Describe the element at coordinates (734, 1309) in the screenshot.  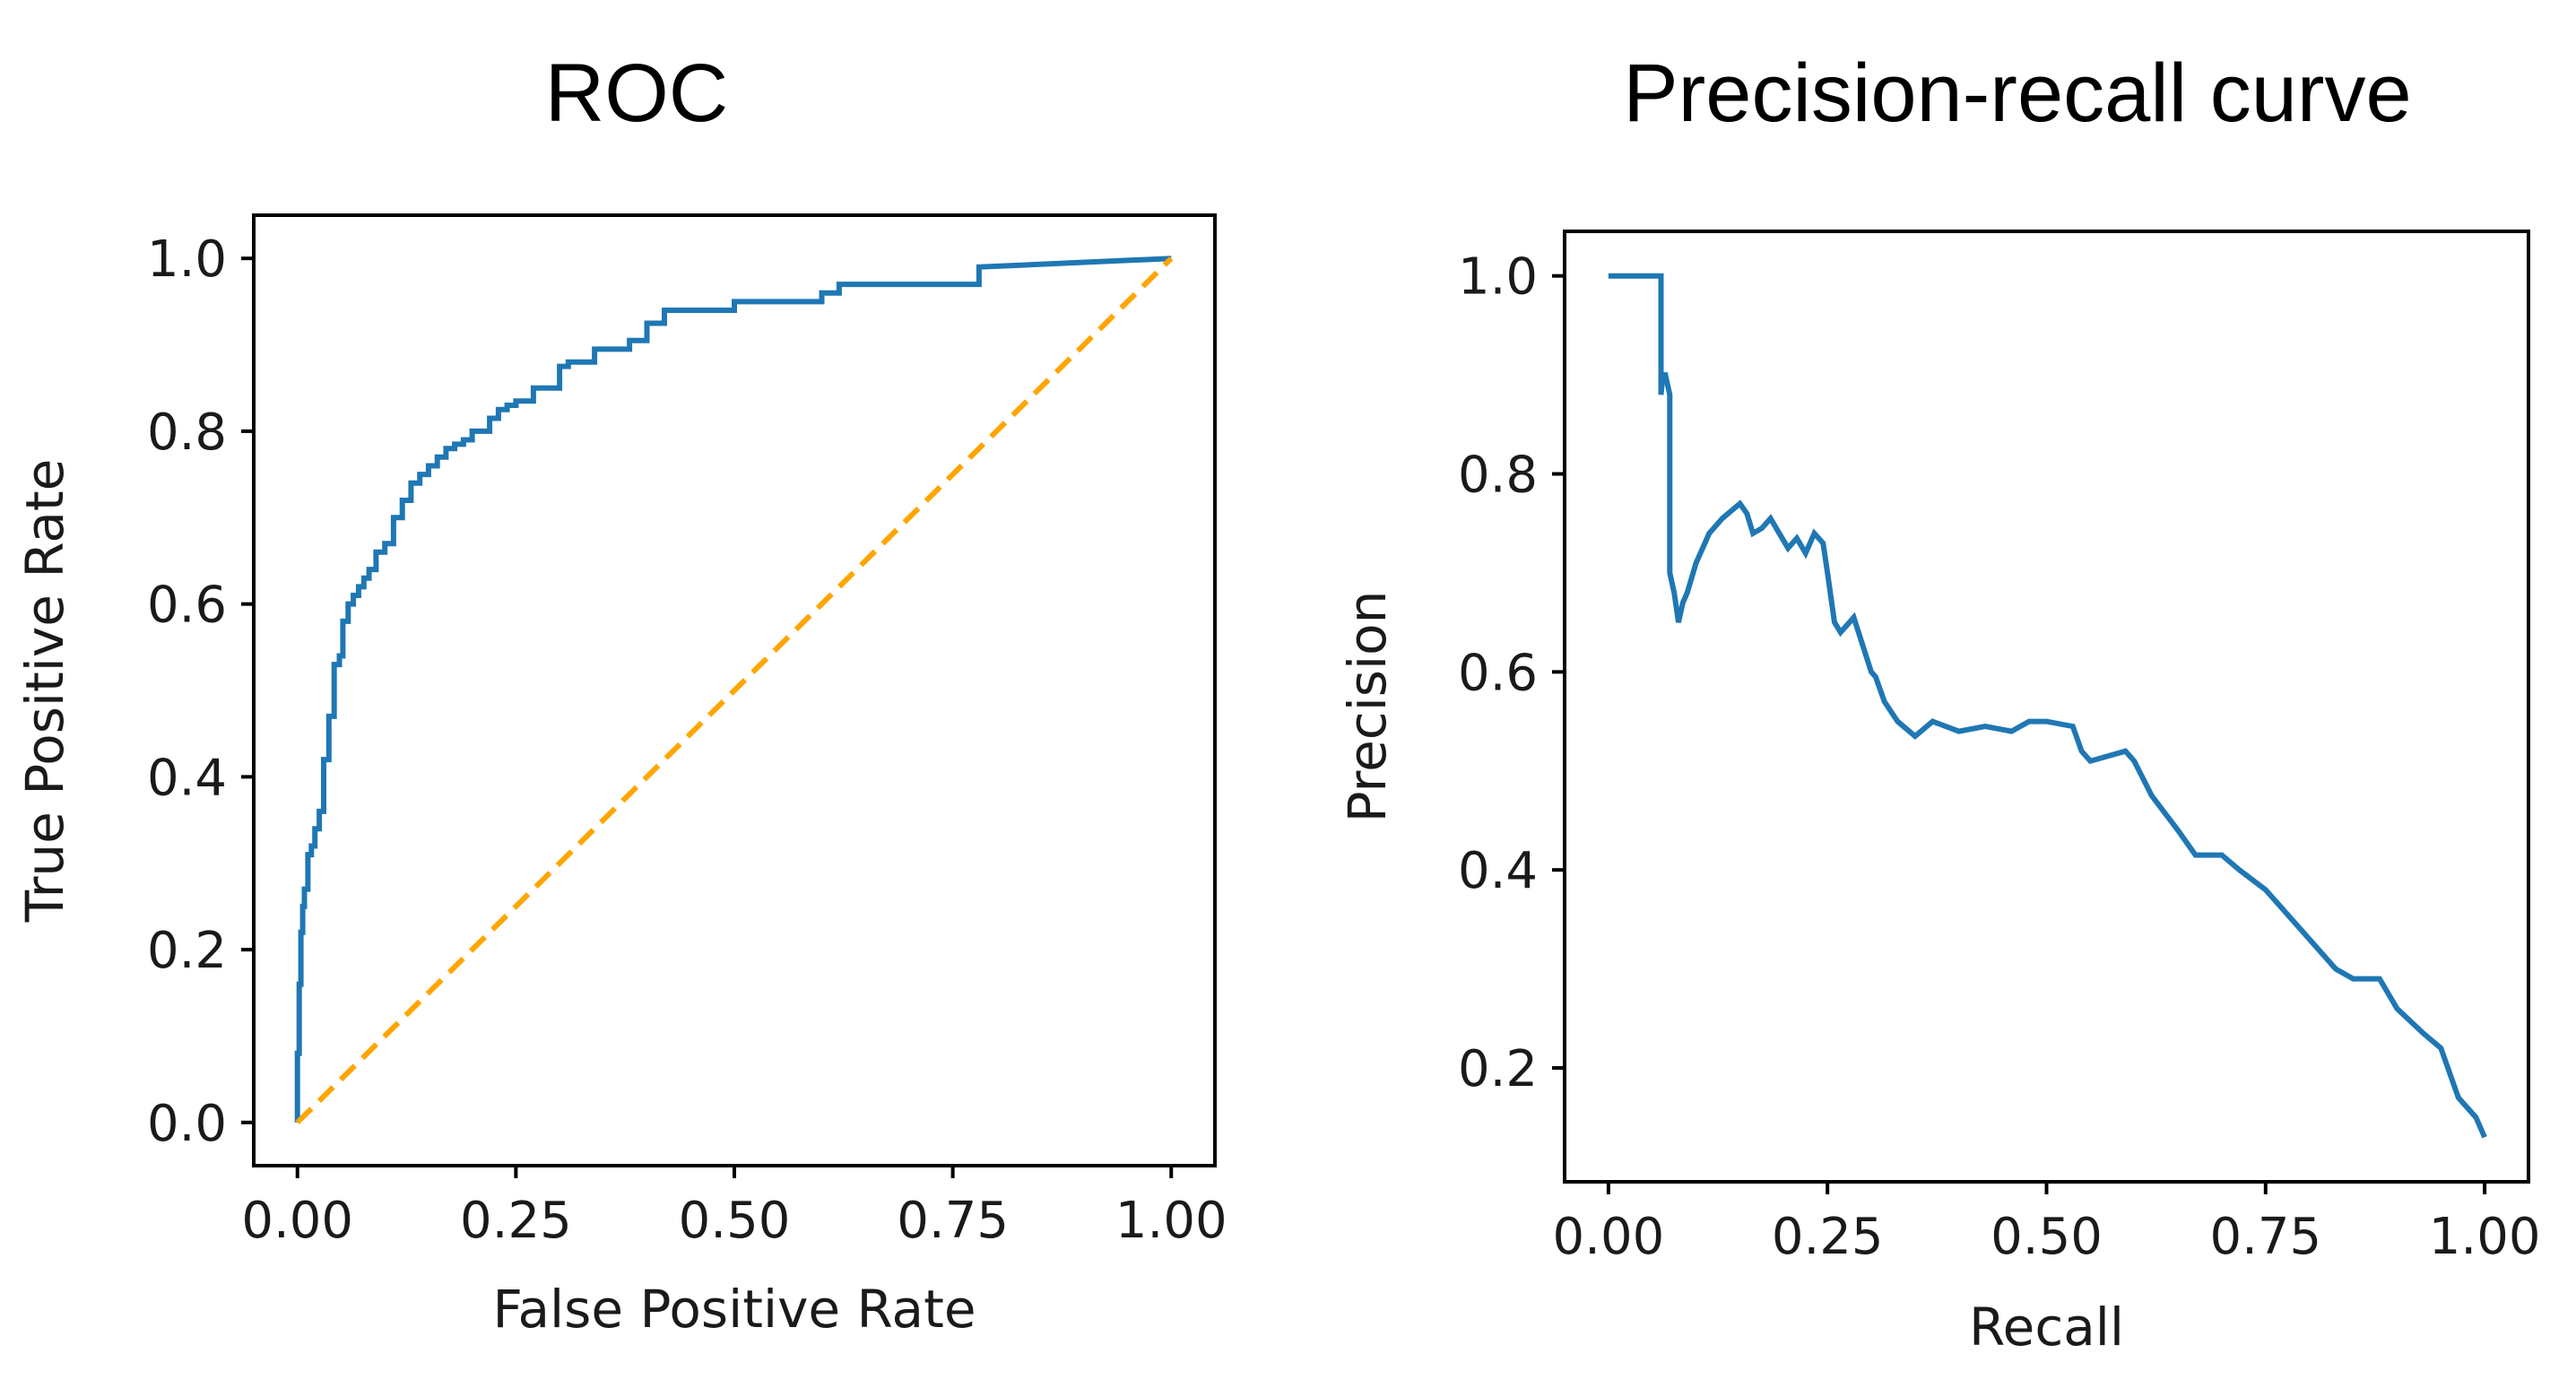
I see `roc-x-axis-label: False Positive Rate` at that location.